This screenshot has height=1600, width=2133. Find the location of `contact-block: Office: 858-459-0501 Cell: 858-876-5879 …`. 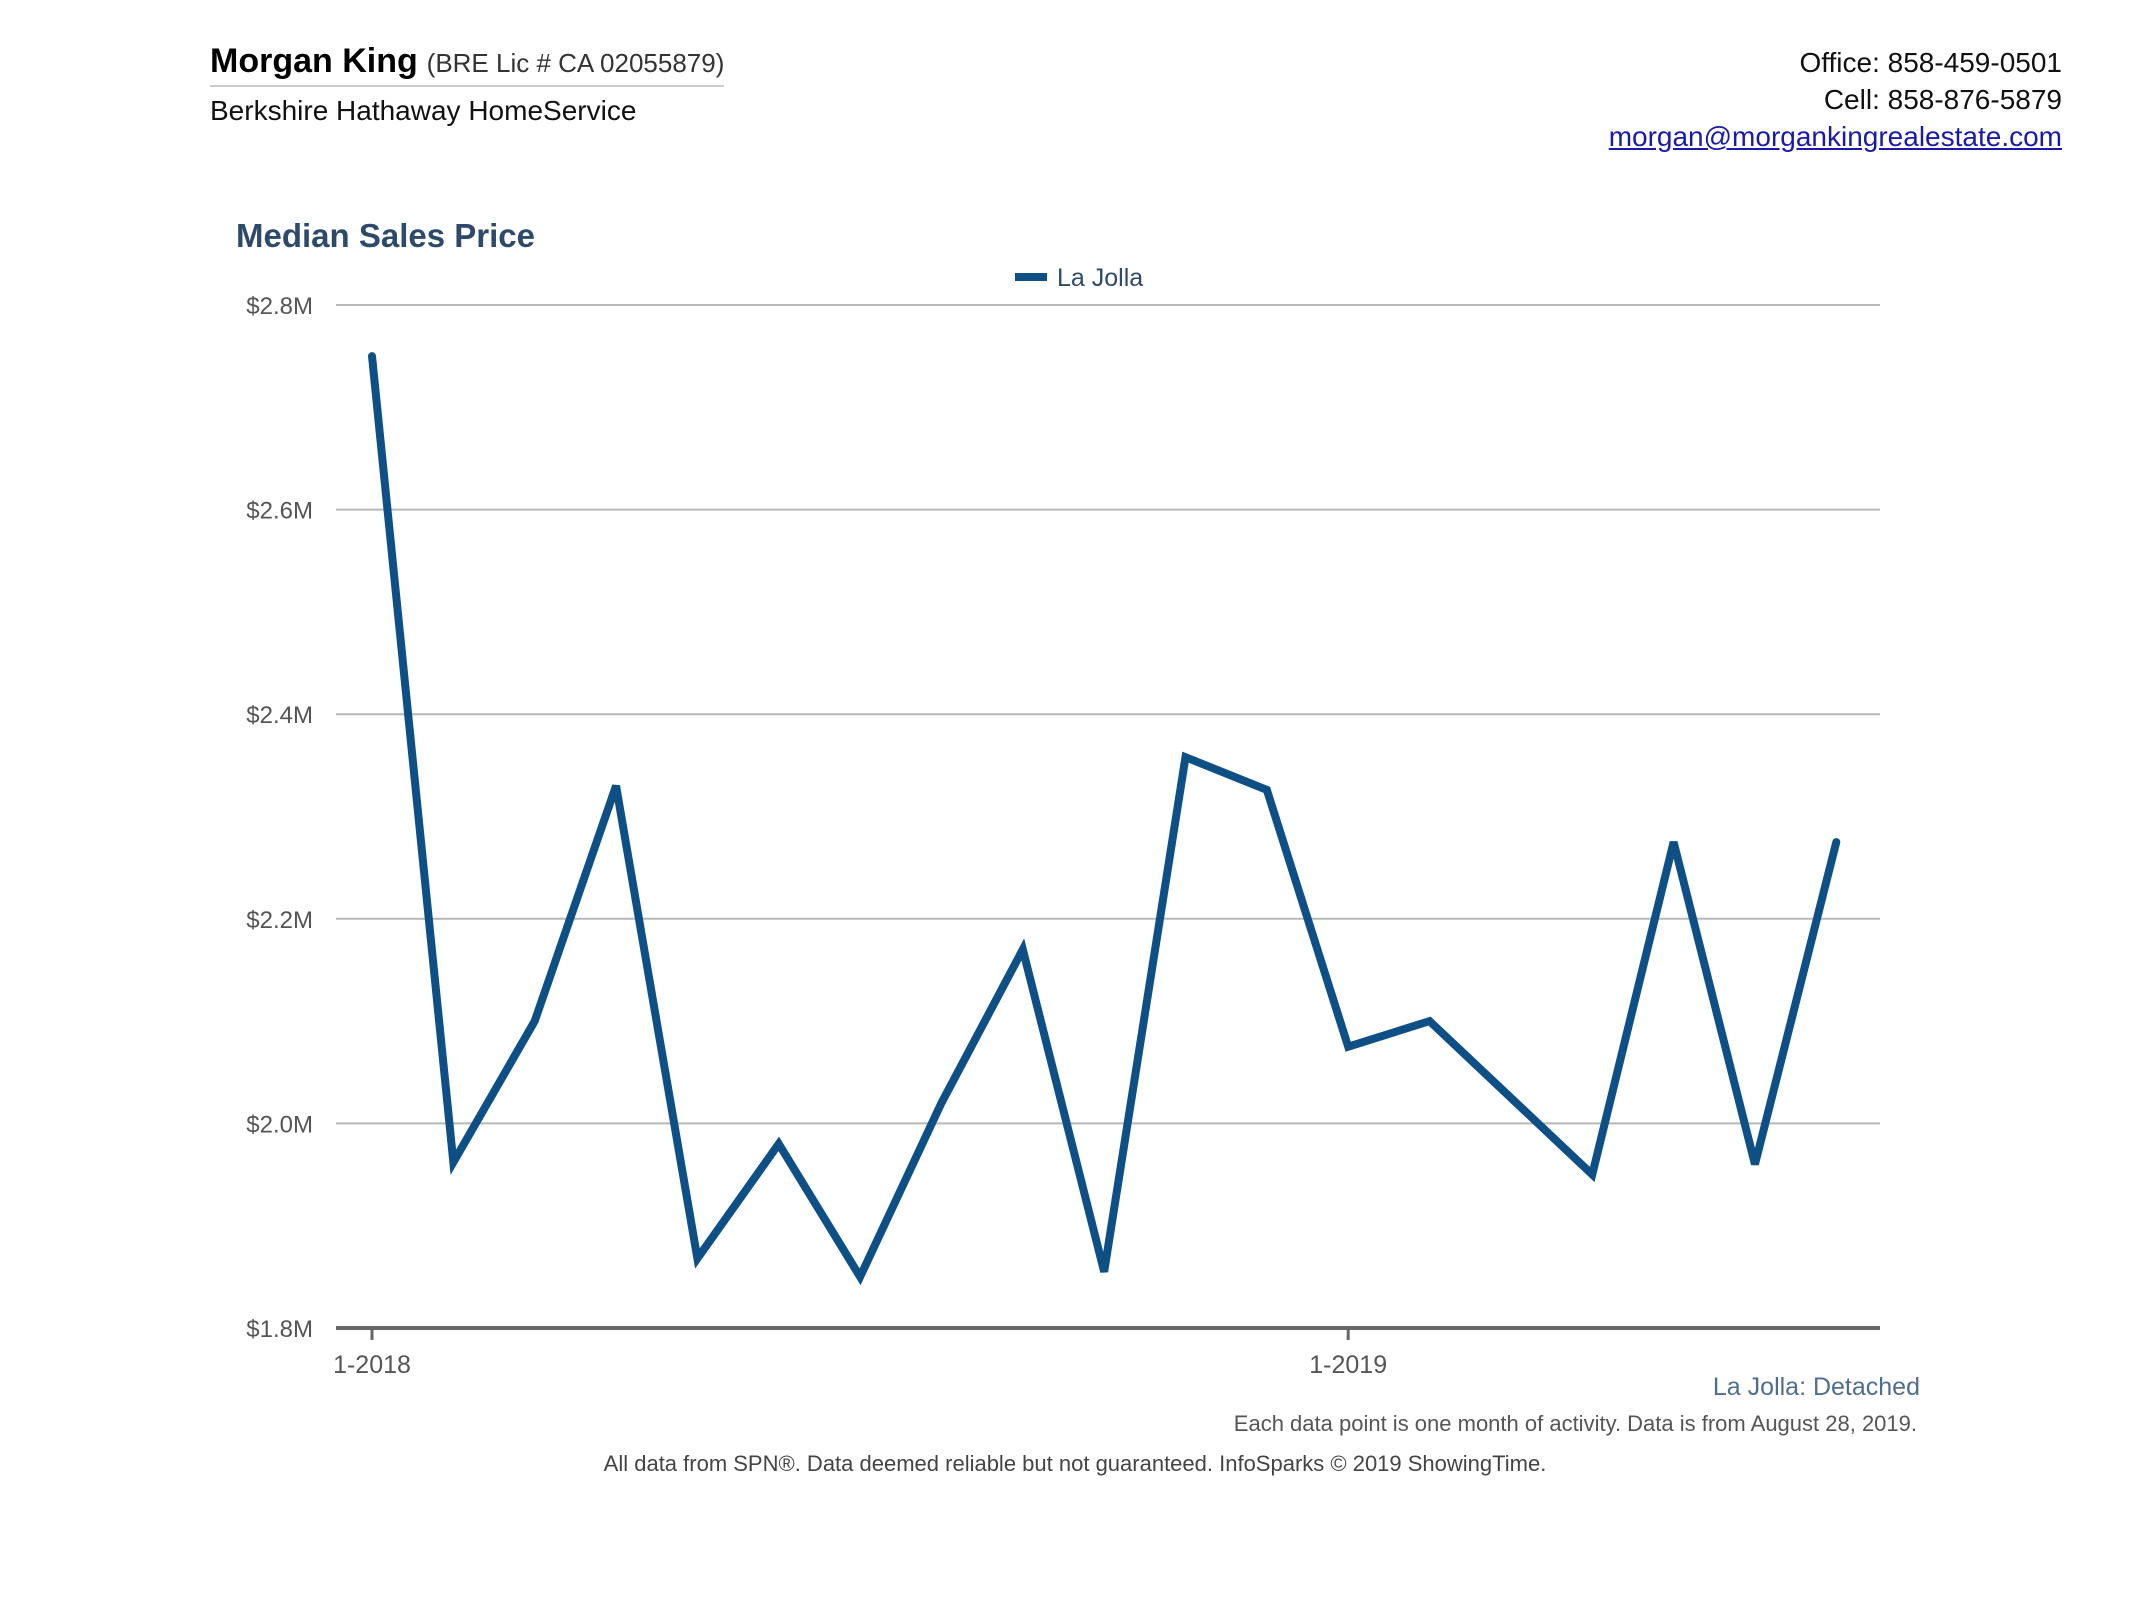

contact-block: Office: 858-459-0501 Cell: 858-876-5879 … is located at coordinates (1835, 99).